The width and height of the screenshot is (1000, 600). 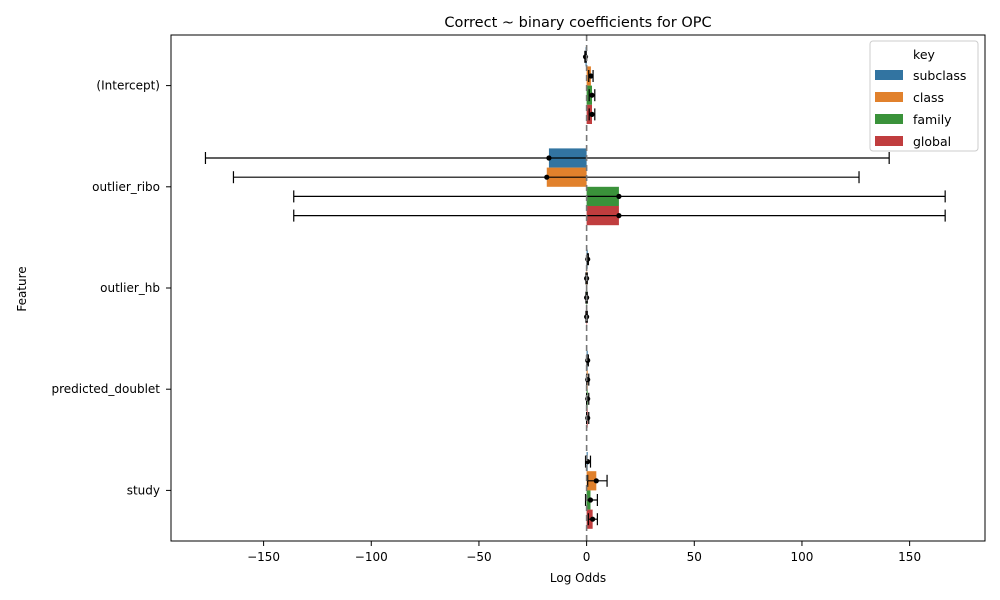 What do you see at coordinates (587, 557) in the screenshot?
I see `x-tick-label: 0` at bounding box center [587, 557].